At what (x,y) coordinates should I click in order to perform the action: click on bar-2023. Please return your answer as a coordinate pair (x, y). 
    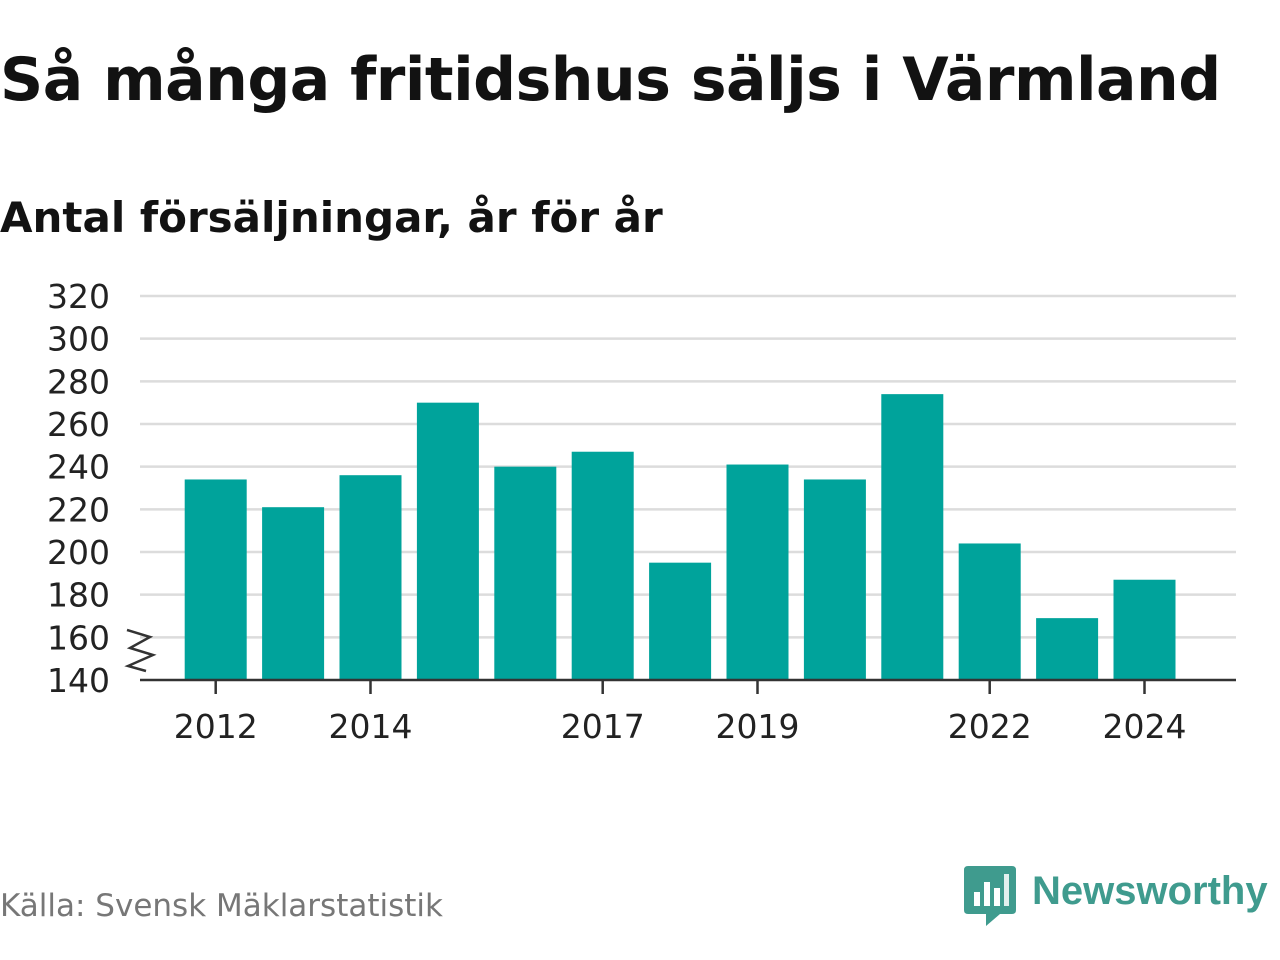
    Looking at the image, I should click on (1067, 649).